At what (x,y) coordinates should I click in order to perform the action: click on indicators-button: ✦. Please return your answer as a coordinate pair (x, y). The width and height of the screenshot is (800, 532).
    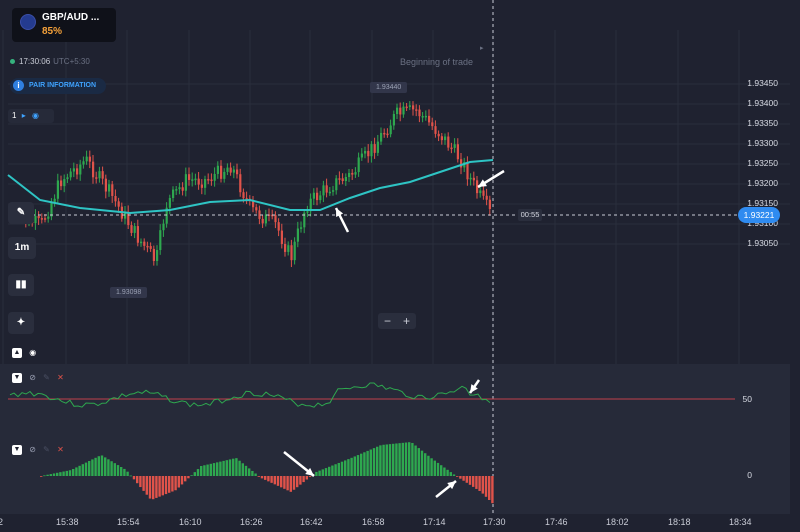
    Looking at the image, I should click on (21, 323).